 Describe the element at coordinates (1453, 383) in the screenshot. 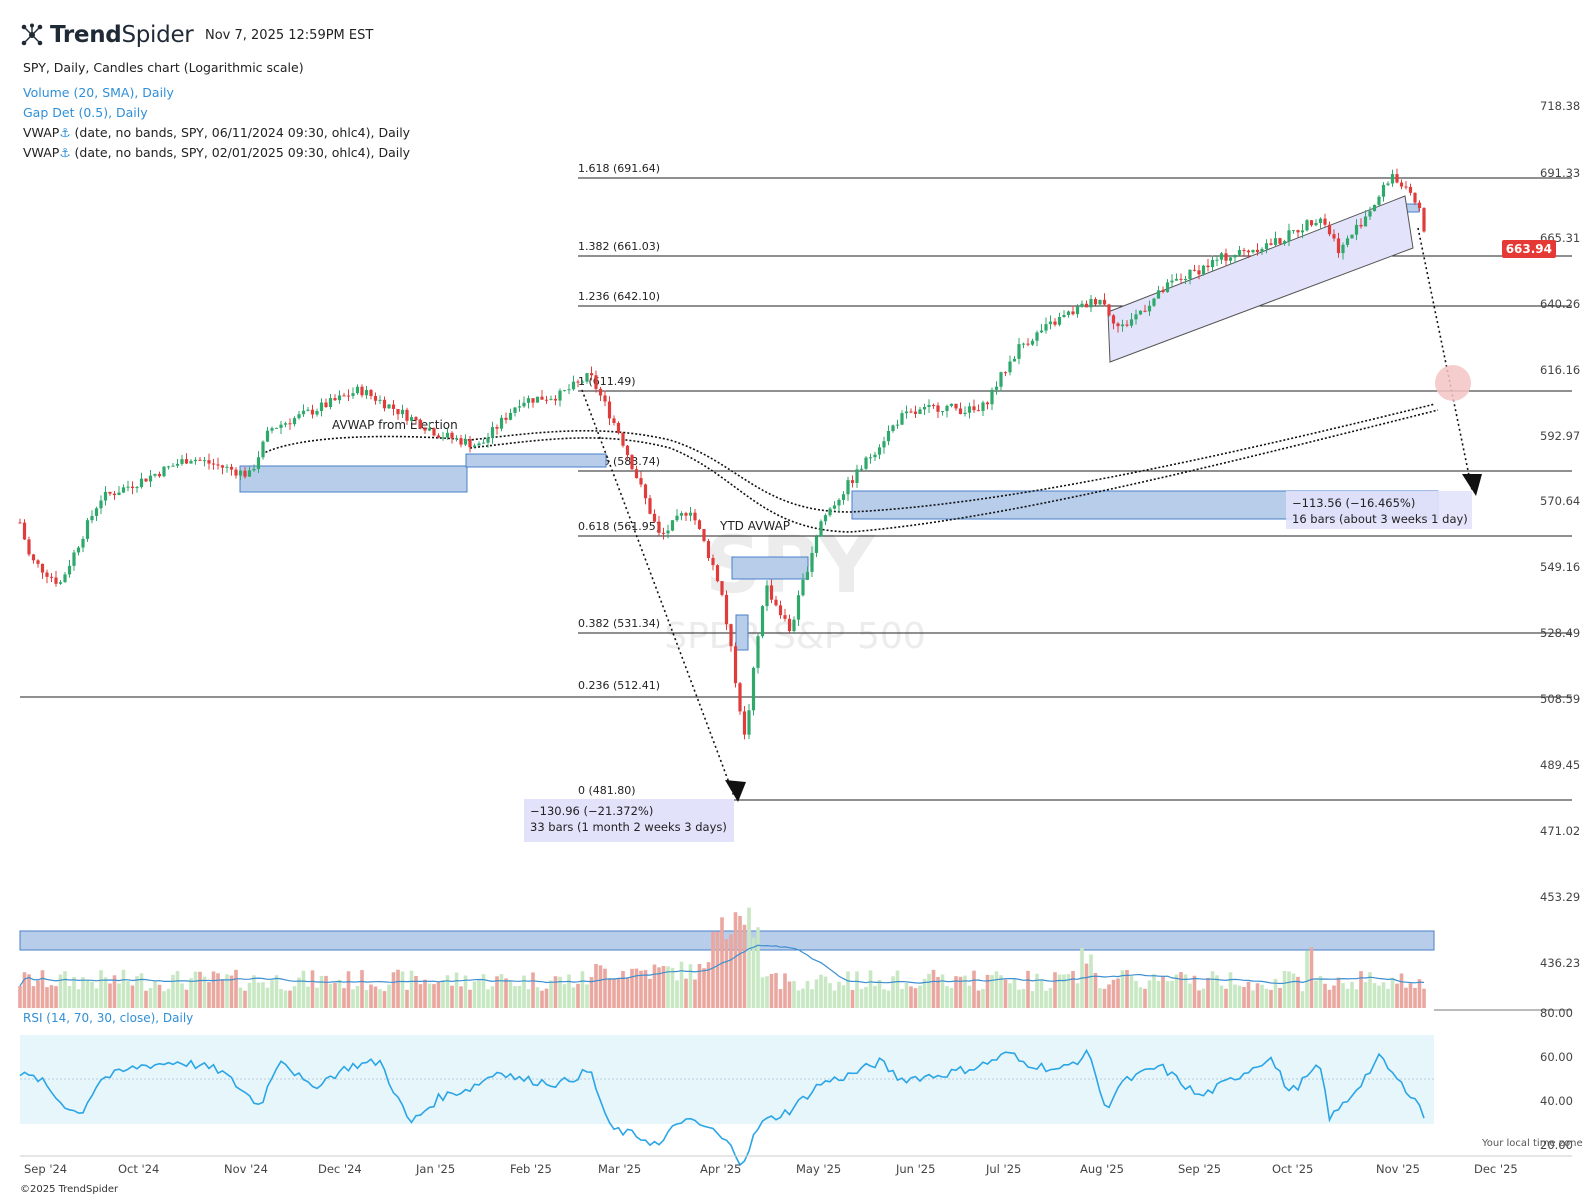

I see `target-marker` at that location.